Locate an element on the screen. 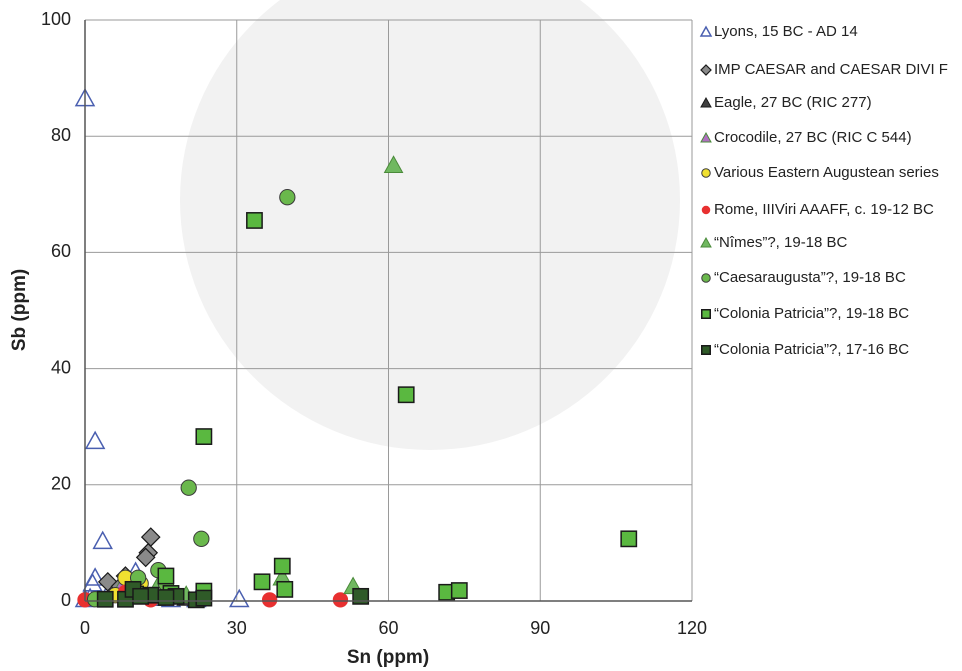 Image resolution: width=962 pixels, height=671 pixels. legend-label: “Colonia Patricia”?, 19-18 BC is located at coordinates (811, 313).